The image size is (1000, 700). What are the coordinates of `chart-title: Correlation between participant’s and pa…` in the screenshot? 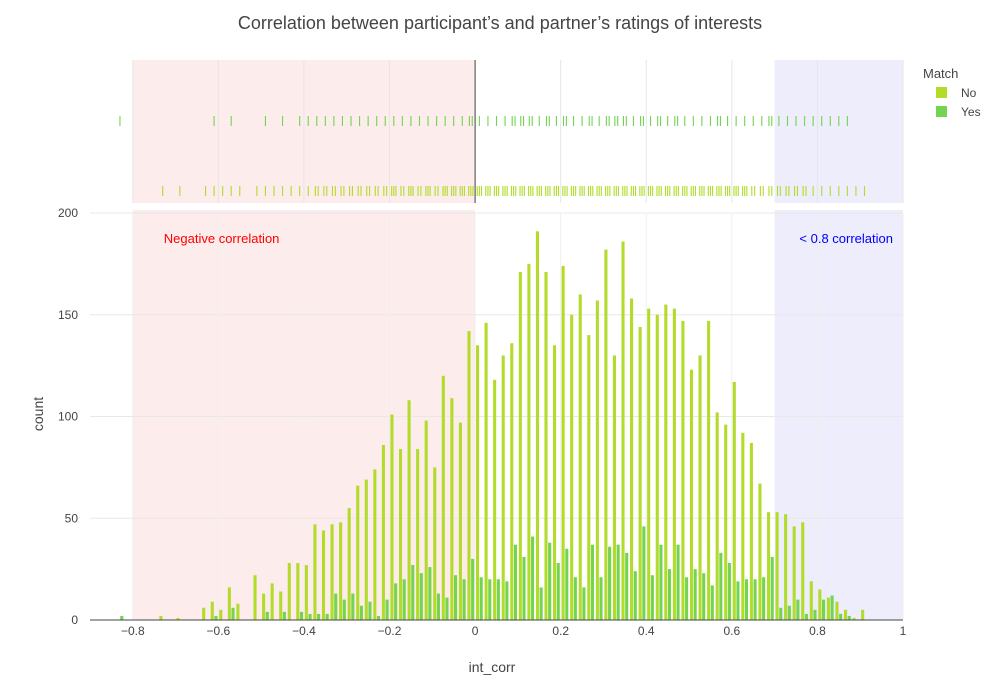 It's located at (500, 23).